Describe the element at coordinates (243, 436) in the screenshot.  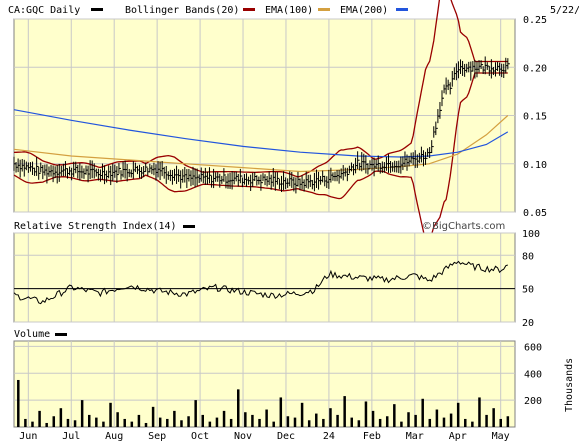
I see `x-tick-label: Nov` at that location.